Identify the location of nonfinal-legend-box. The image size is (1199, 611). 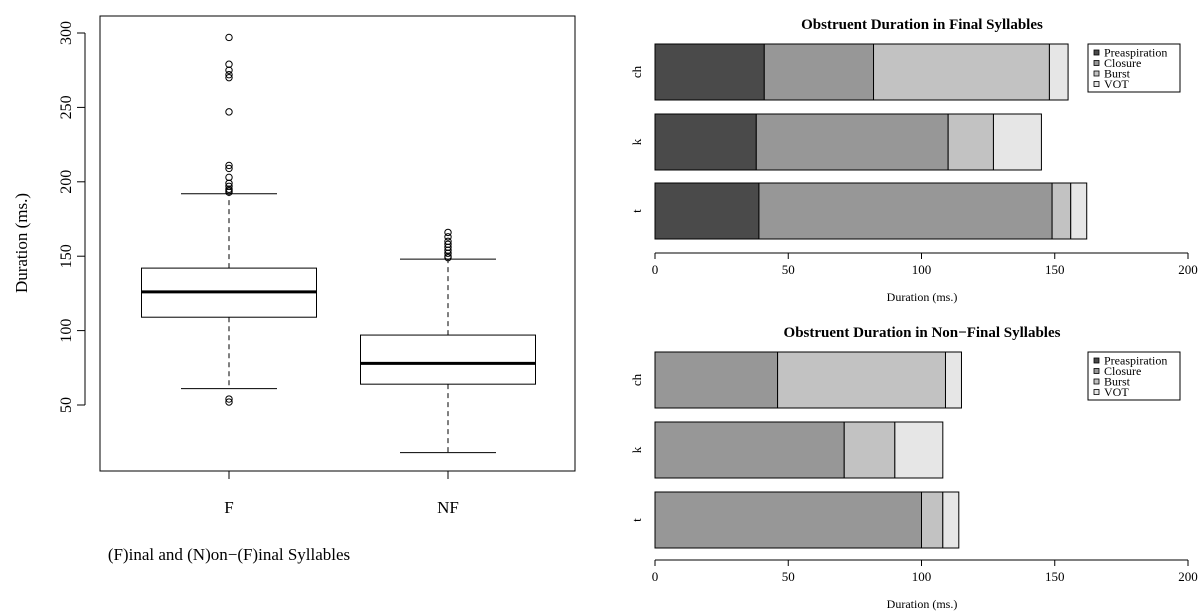
(1134, 376).